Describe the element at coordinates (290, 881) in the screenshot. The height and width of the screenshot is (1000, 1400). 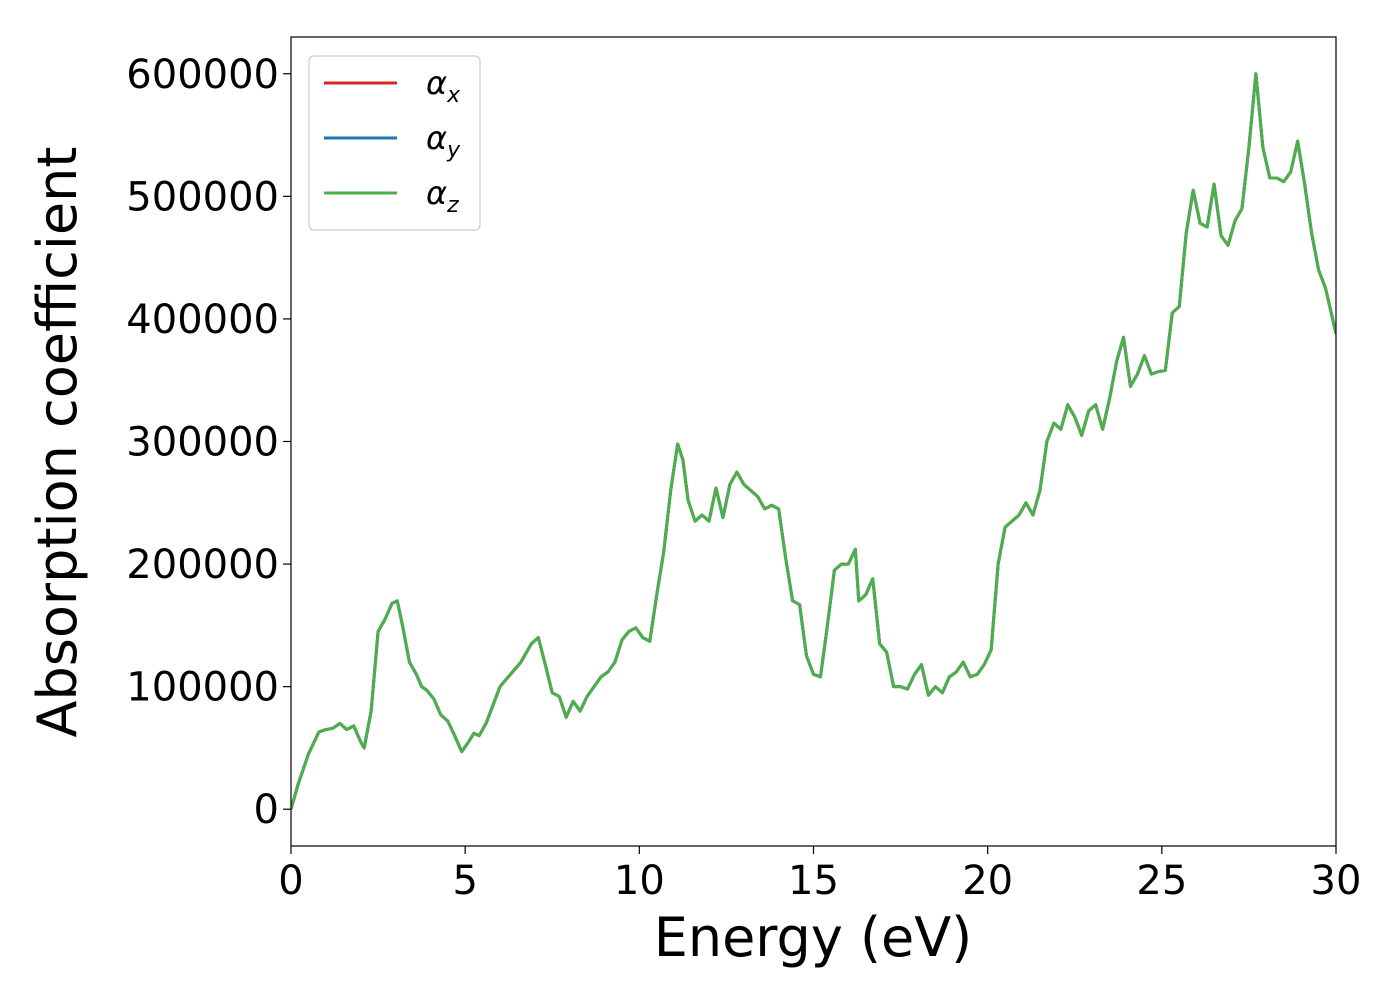
I see `x-tick-label: 0` at that location.